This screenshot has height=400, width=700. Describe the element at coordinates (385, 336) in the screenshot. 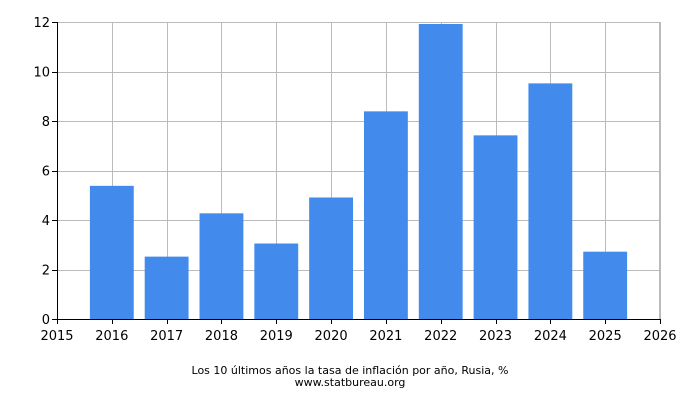

I see `x-tick-label: 2021` at that location.